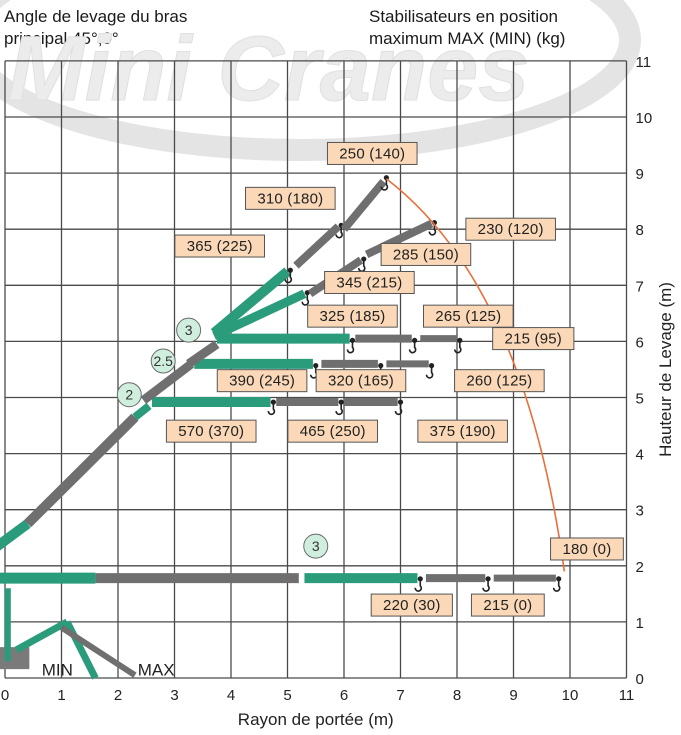  I want to click on x-tick-label: 0, so click(5, 695).